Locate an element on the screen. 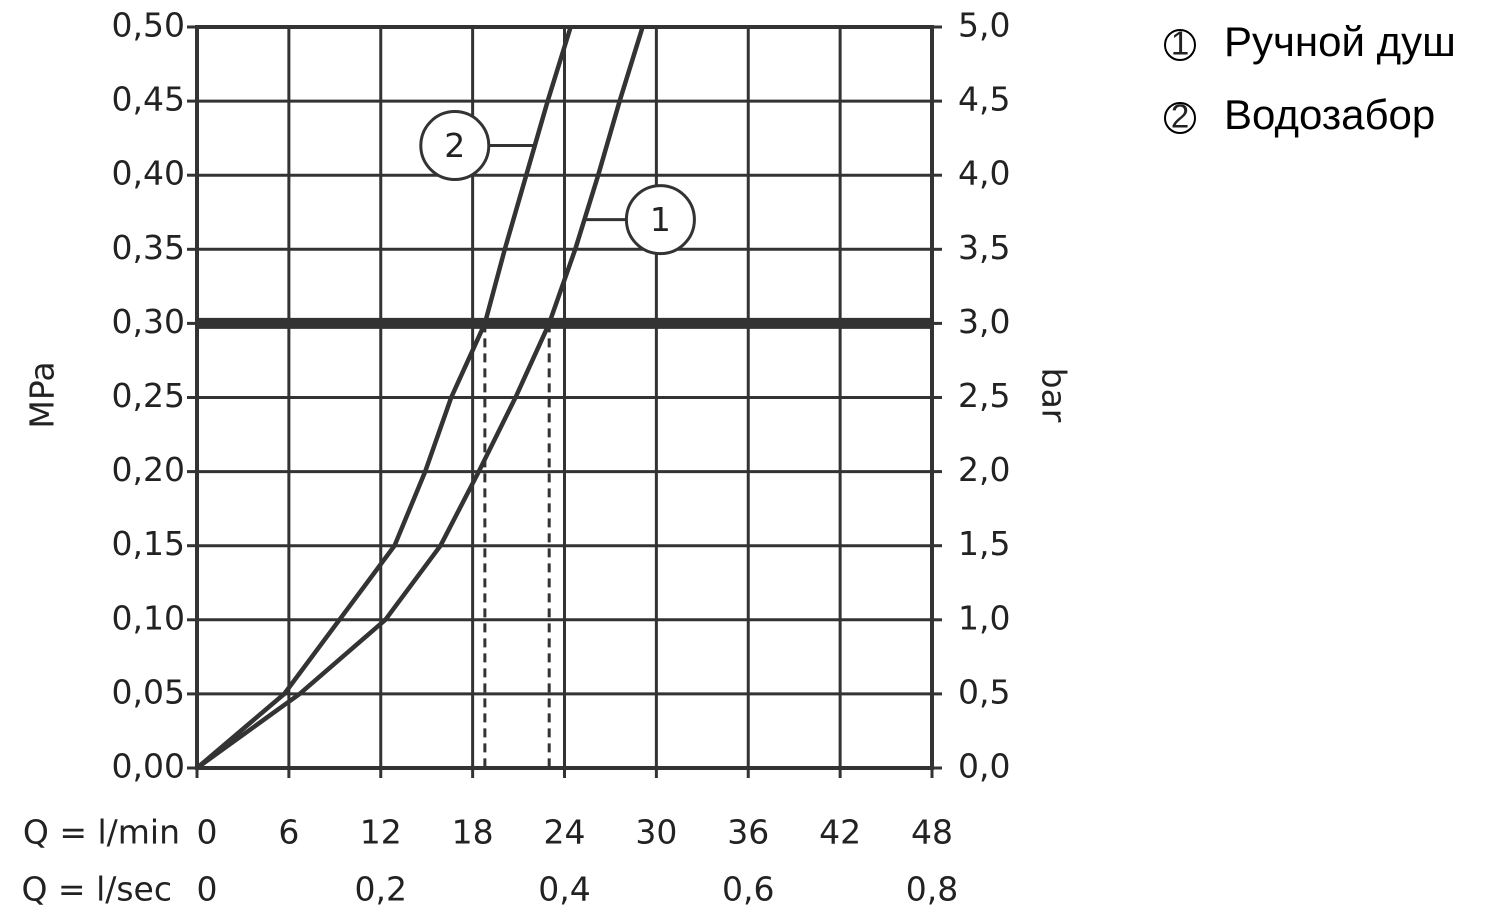 The width and height of the screenshot is (1500, 922). y2-tick-label: 4,5 is located at coordinates (984, 99).